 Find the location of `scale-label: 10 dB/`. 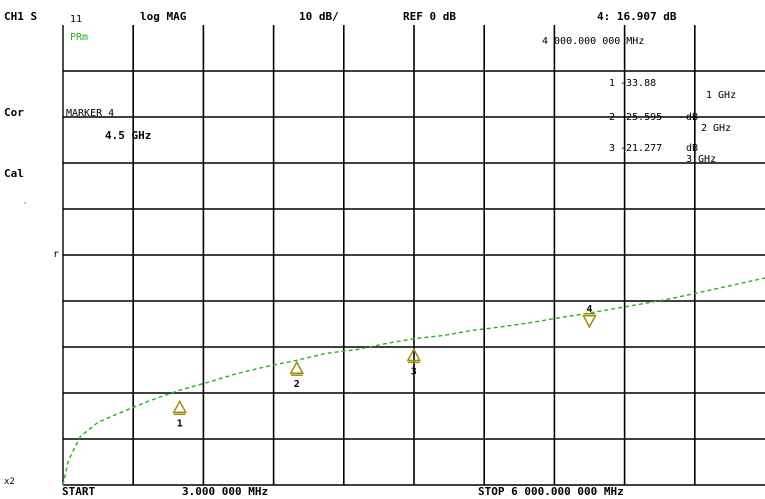

scale-label: 10 dB/ is located at coordinates (319, 16).